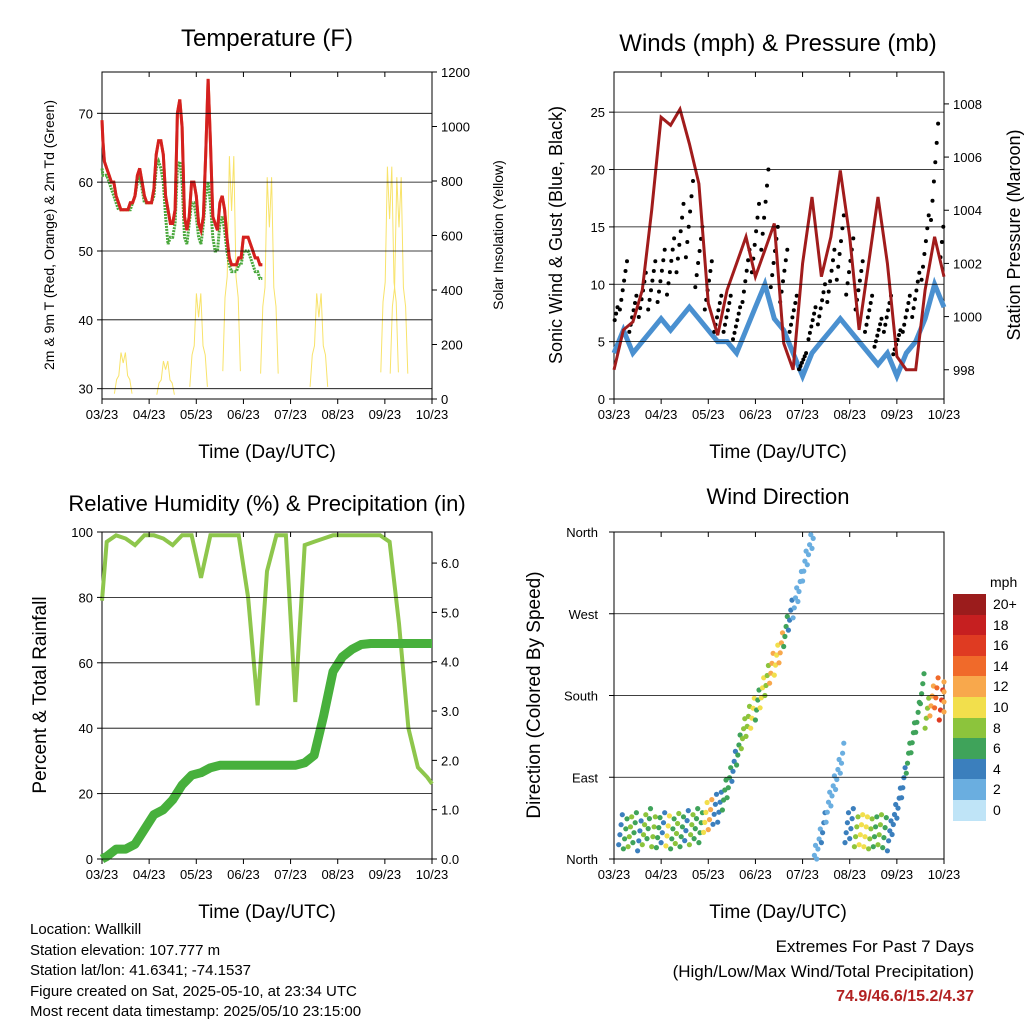 This screenshot has width=1024, height=1024. Describe the element at coordinates (86, 597) in the screenshot. I see `humidity-ytick-label: 80` at that location.